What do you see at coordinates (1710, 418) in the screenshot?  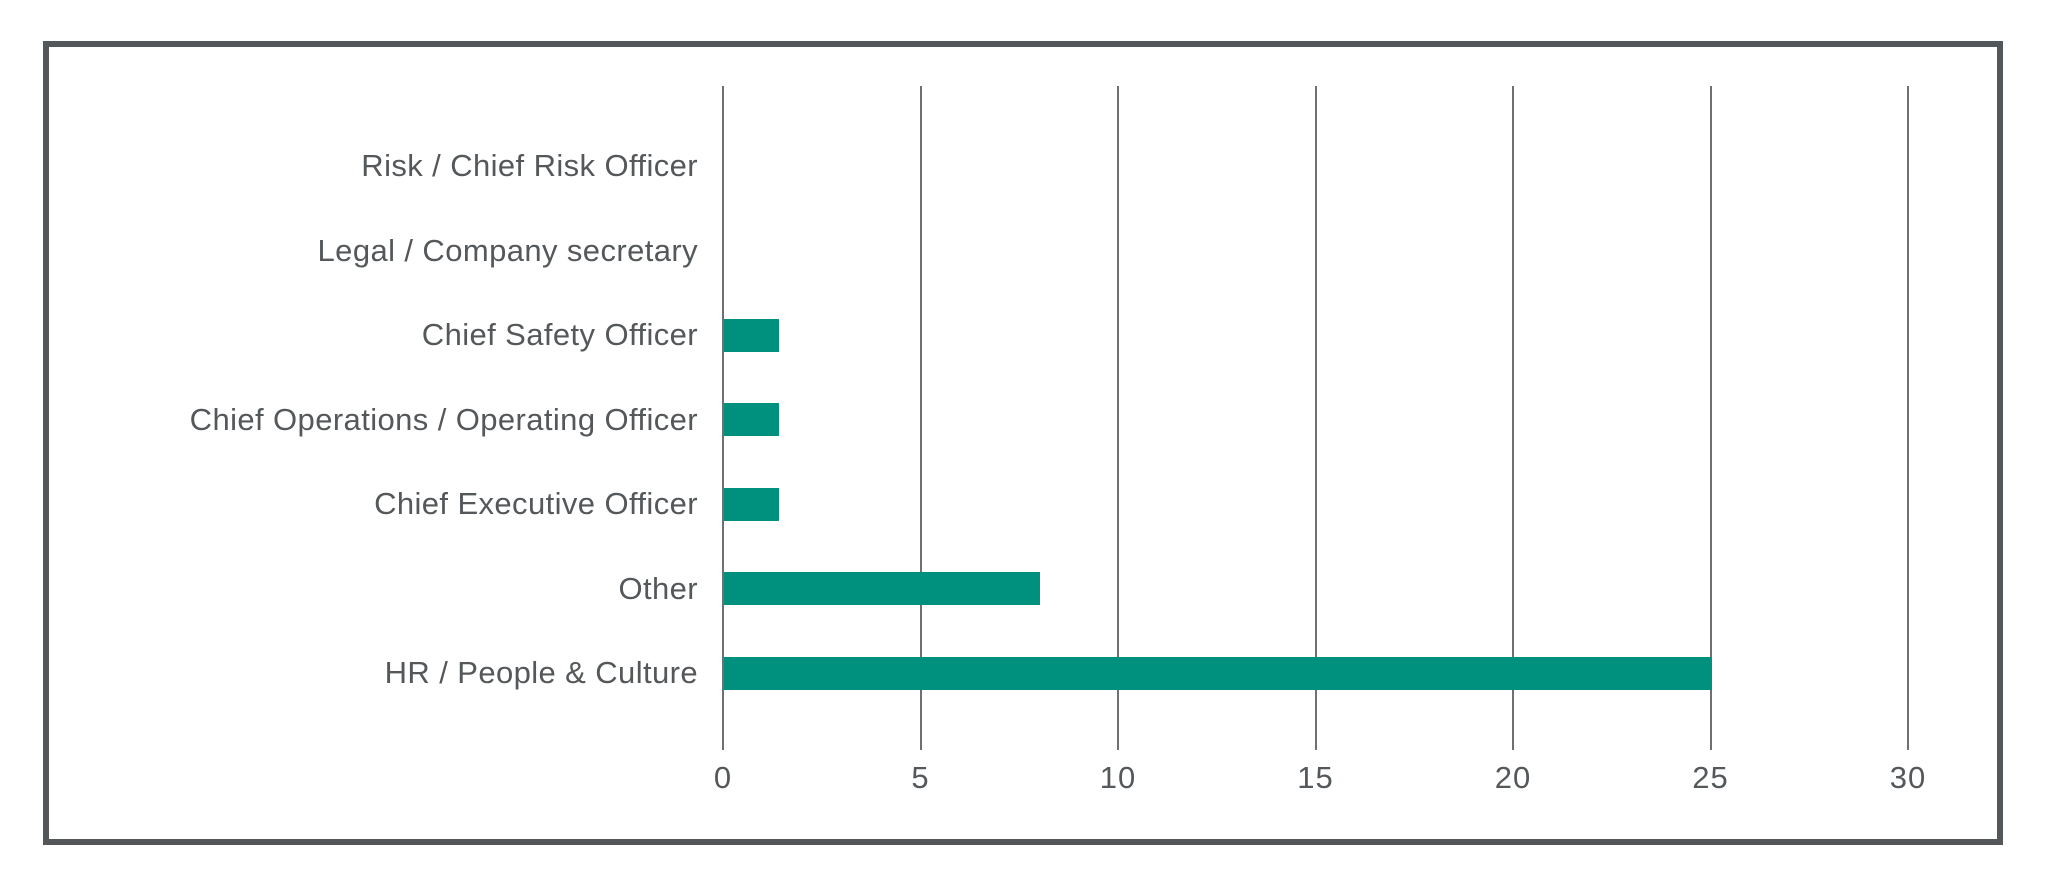 I see `gridline-x25` at bounding box center [1710, 418].